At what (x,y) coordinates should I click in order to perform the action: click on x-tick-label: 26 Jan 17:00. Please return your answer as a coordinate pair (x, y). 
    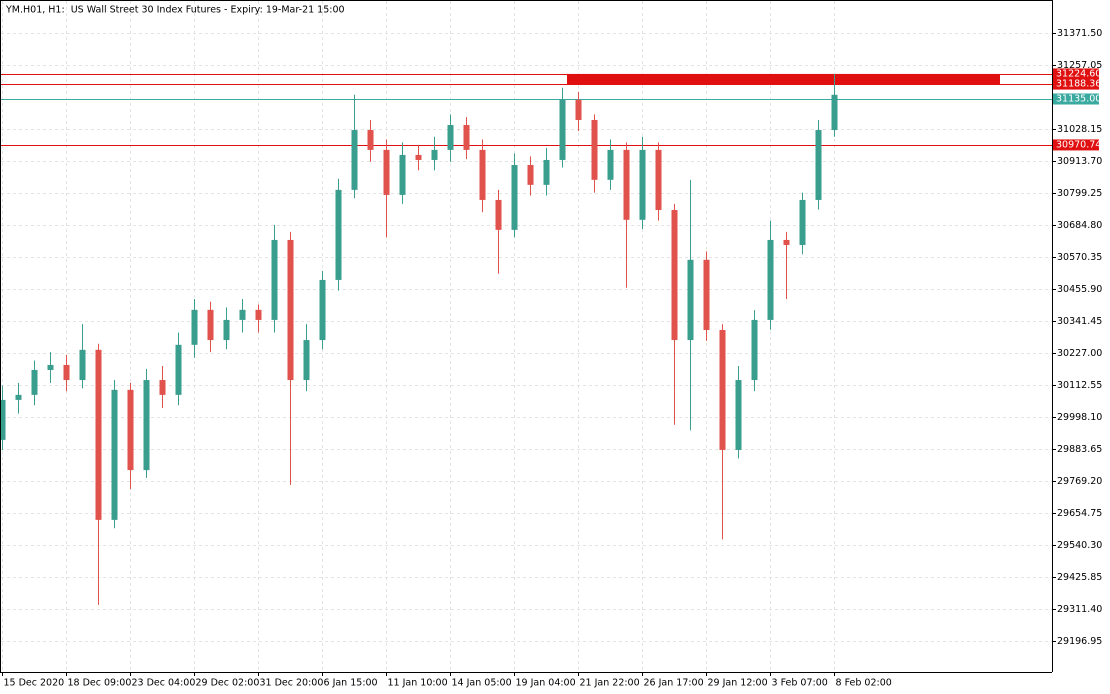
    Looking at the image, I should click on (674, 683).